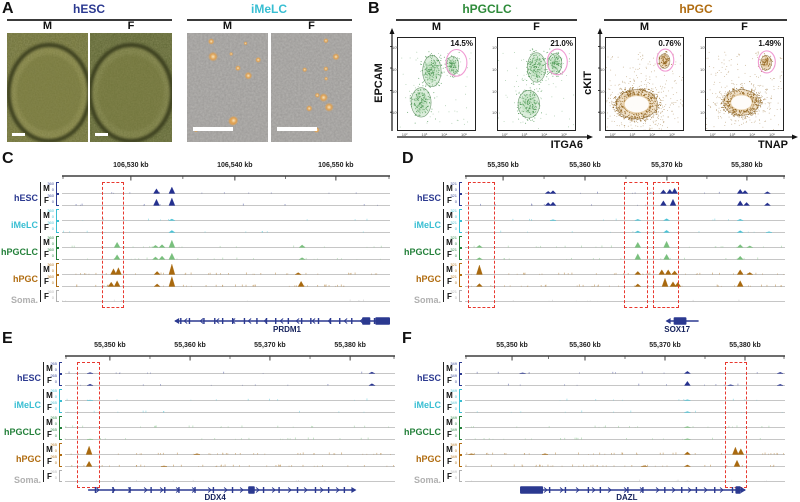 The width and height of the screenshot is (800, 502). Describe the element at coordinates (47, 92) in the screenshot. I see `colony-outline` at that location.